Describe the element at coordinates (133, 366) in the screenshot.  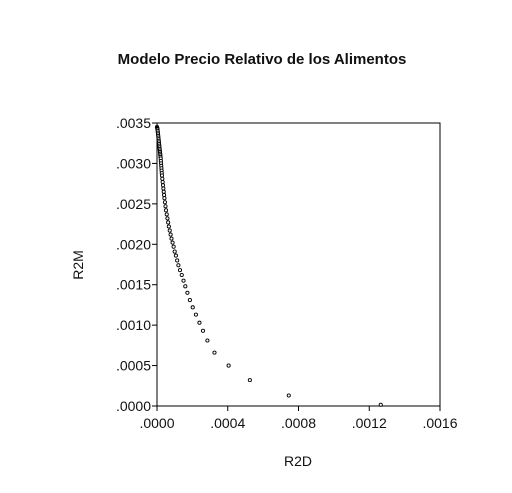
I see `y-tick-label: .0005` at that location.